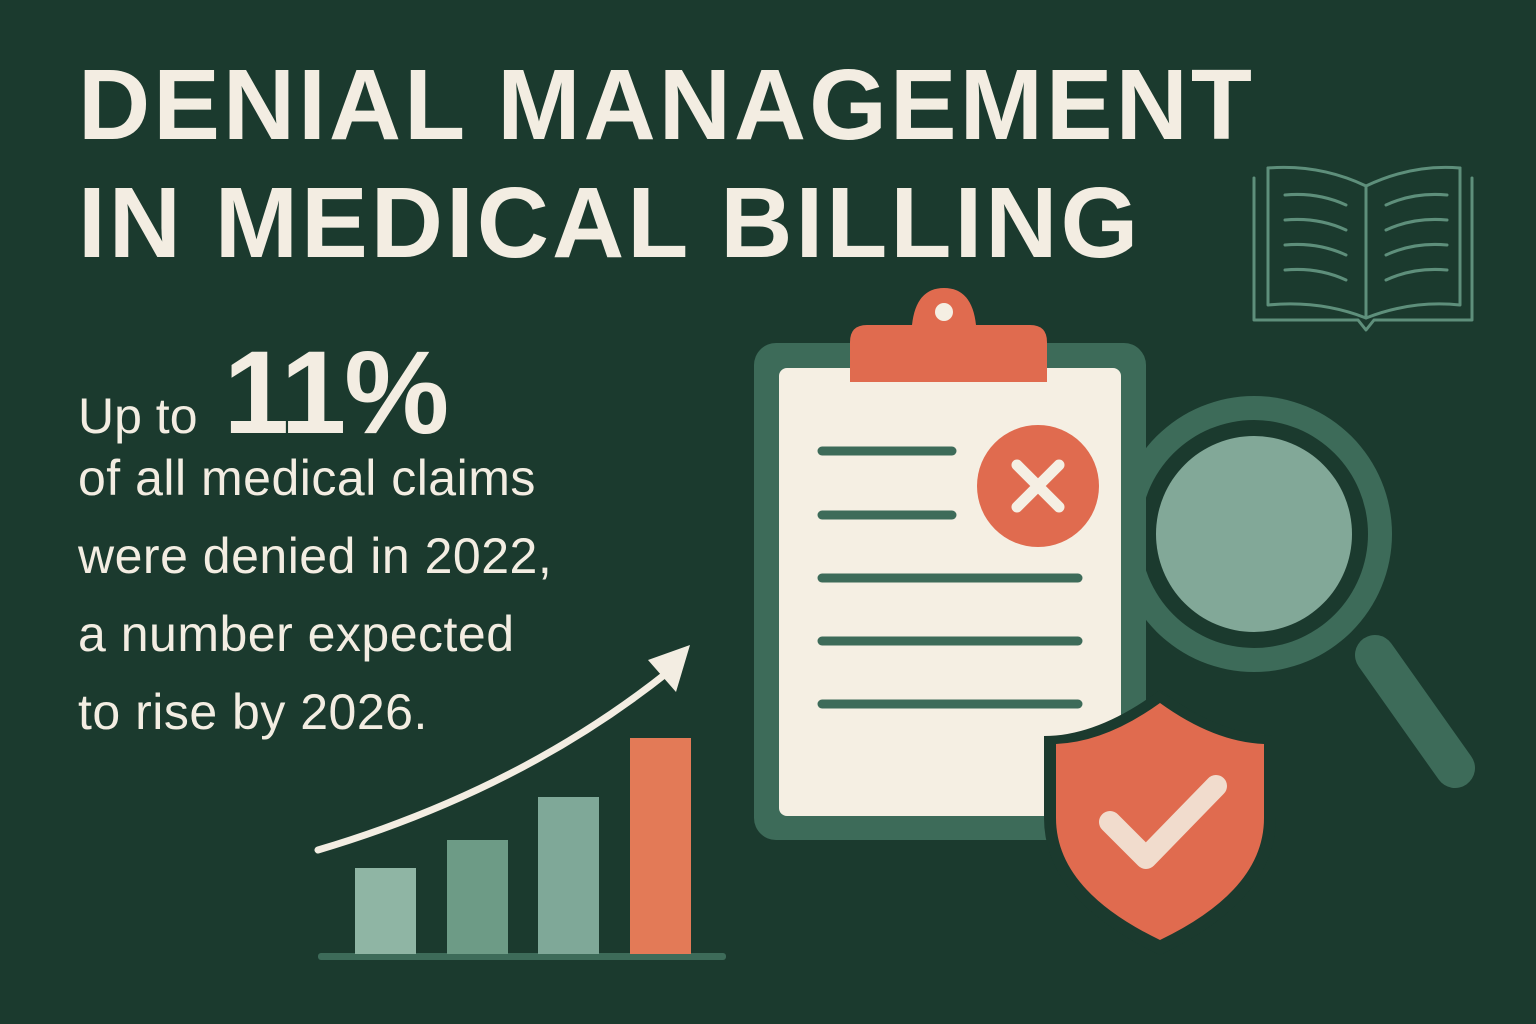 This screenshot has width=1536, height=1024. Describe the element at coordinates (253, 712) in the screenshot. I see `statistic-line: to rise by 2026.` at that location.